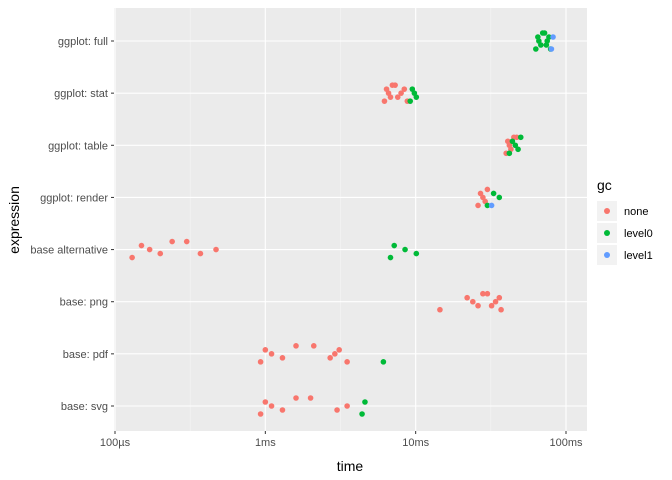  What do you see at coordinates (415, 443) in the screenshot?
I see `x-tick-label: 10ms` at bounding box center [415, 443].